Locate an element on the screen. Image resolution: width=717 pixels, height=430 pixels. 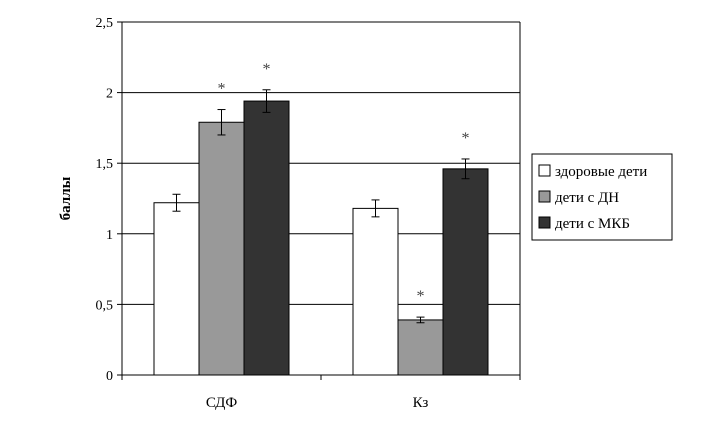
category-label: СДФ is located at coordinates (221, 403).